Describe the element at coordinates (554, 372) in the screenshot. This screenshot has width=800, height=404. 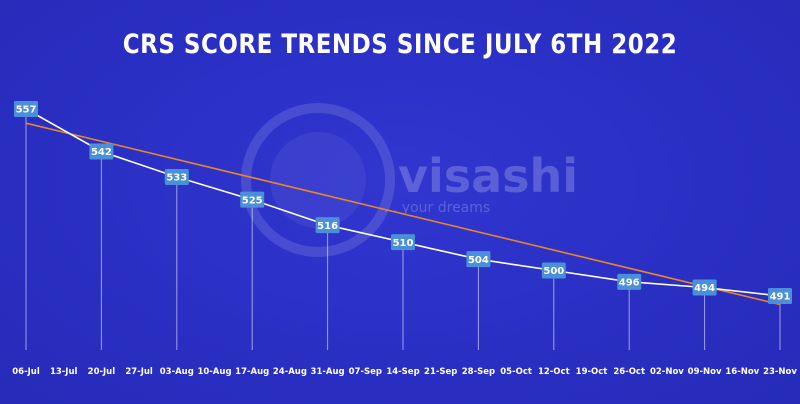
I see `x-tick-label: 12-Oct` at that location.